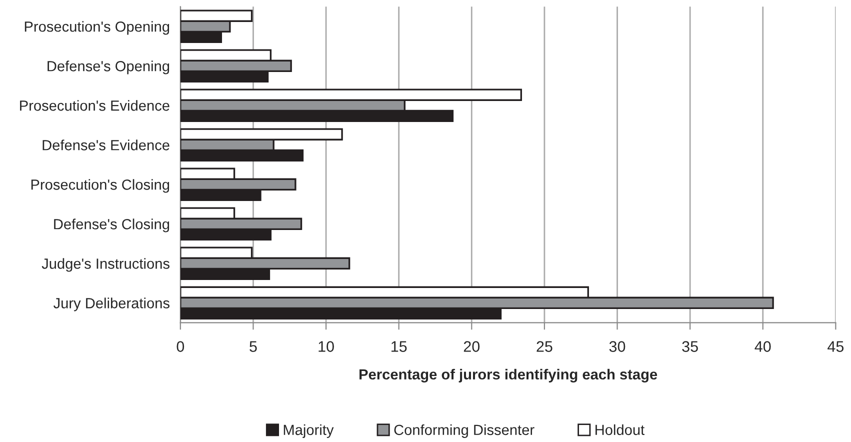  Describe the element at coordinates (464, 431) in the screenshot. I see `legend-label: Conforming Dissenter` at that location.